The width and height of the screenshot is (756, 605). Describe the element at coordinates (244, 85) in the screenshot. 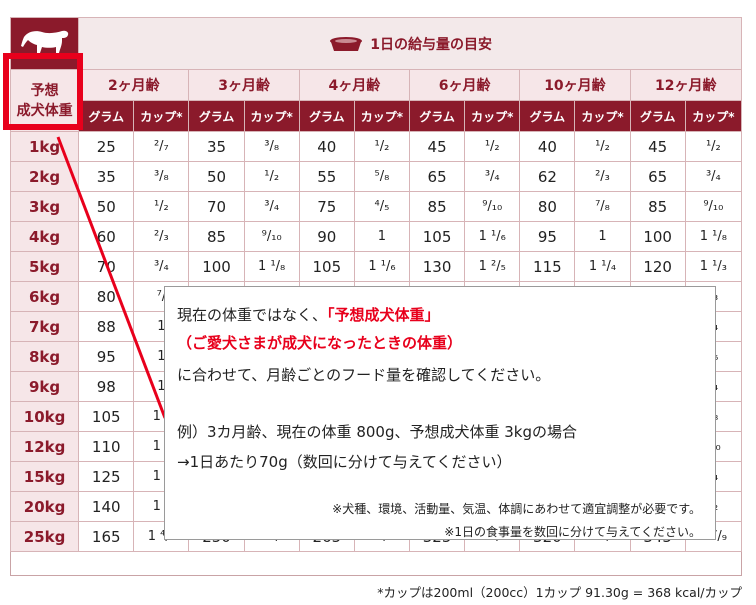

I see `age-header-1: 3ヶ月齢` at that location.